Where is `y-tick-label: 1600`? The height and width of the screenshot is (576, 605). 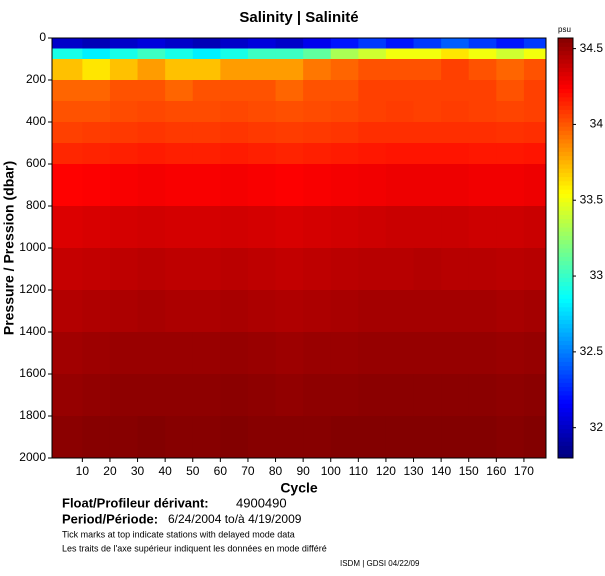 y-tick-label: 1600 is located at coordinates (32, 373).